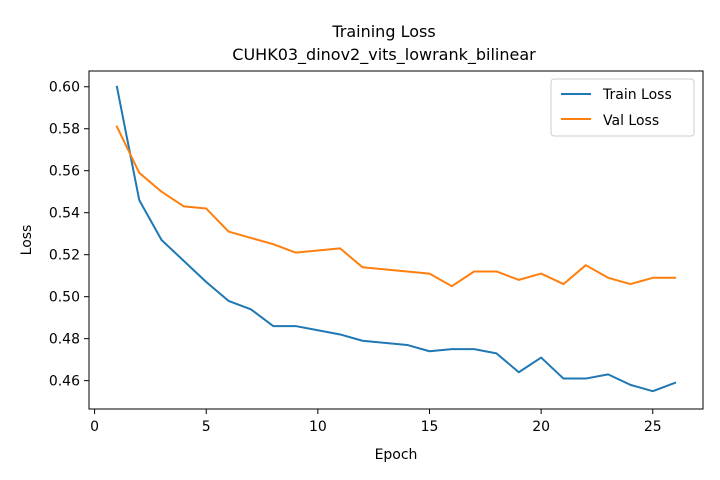  I want to click on legend-label-val-loss: Val Loss, so click(631, 121).